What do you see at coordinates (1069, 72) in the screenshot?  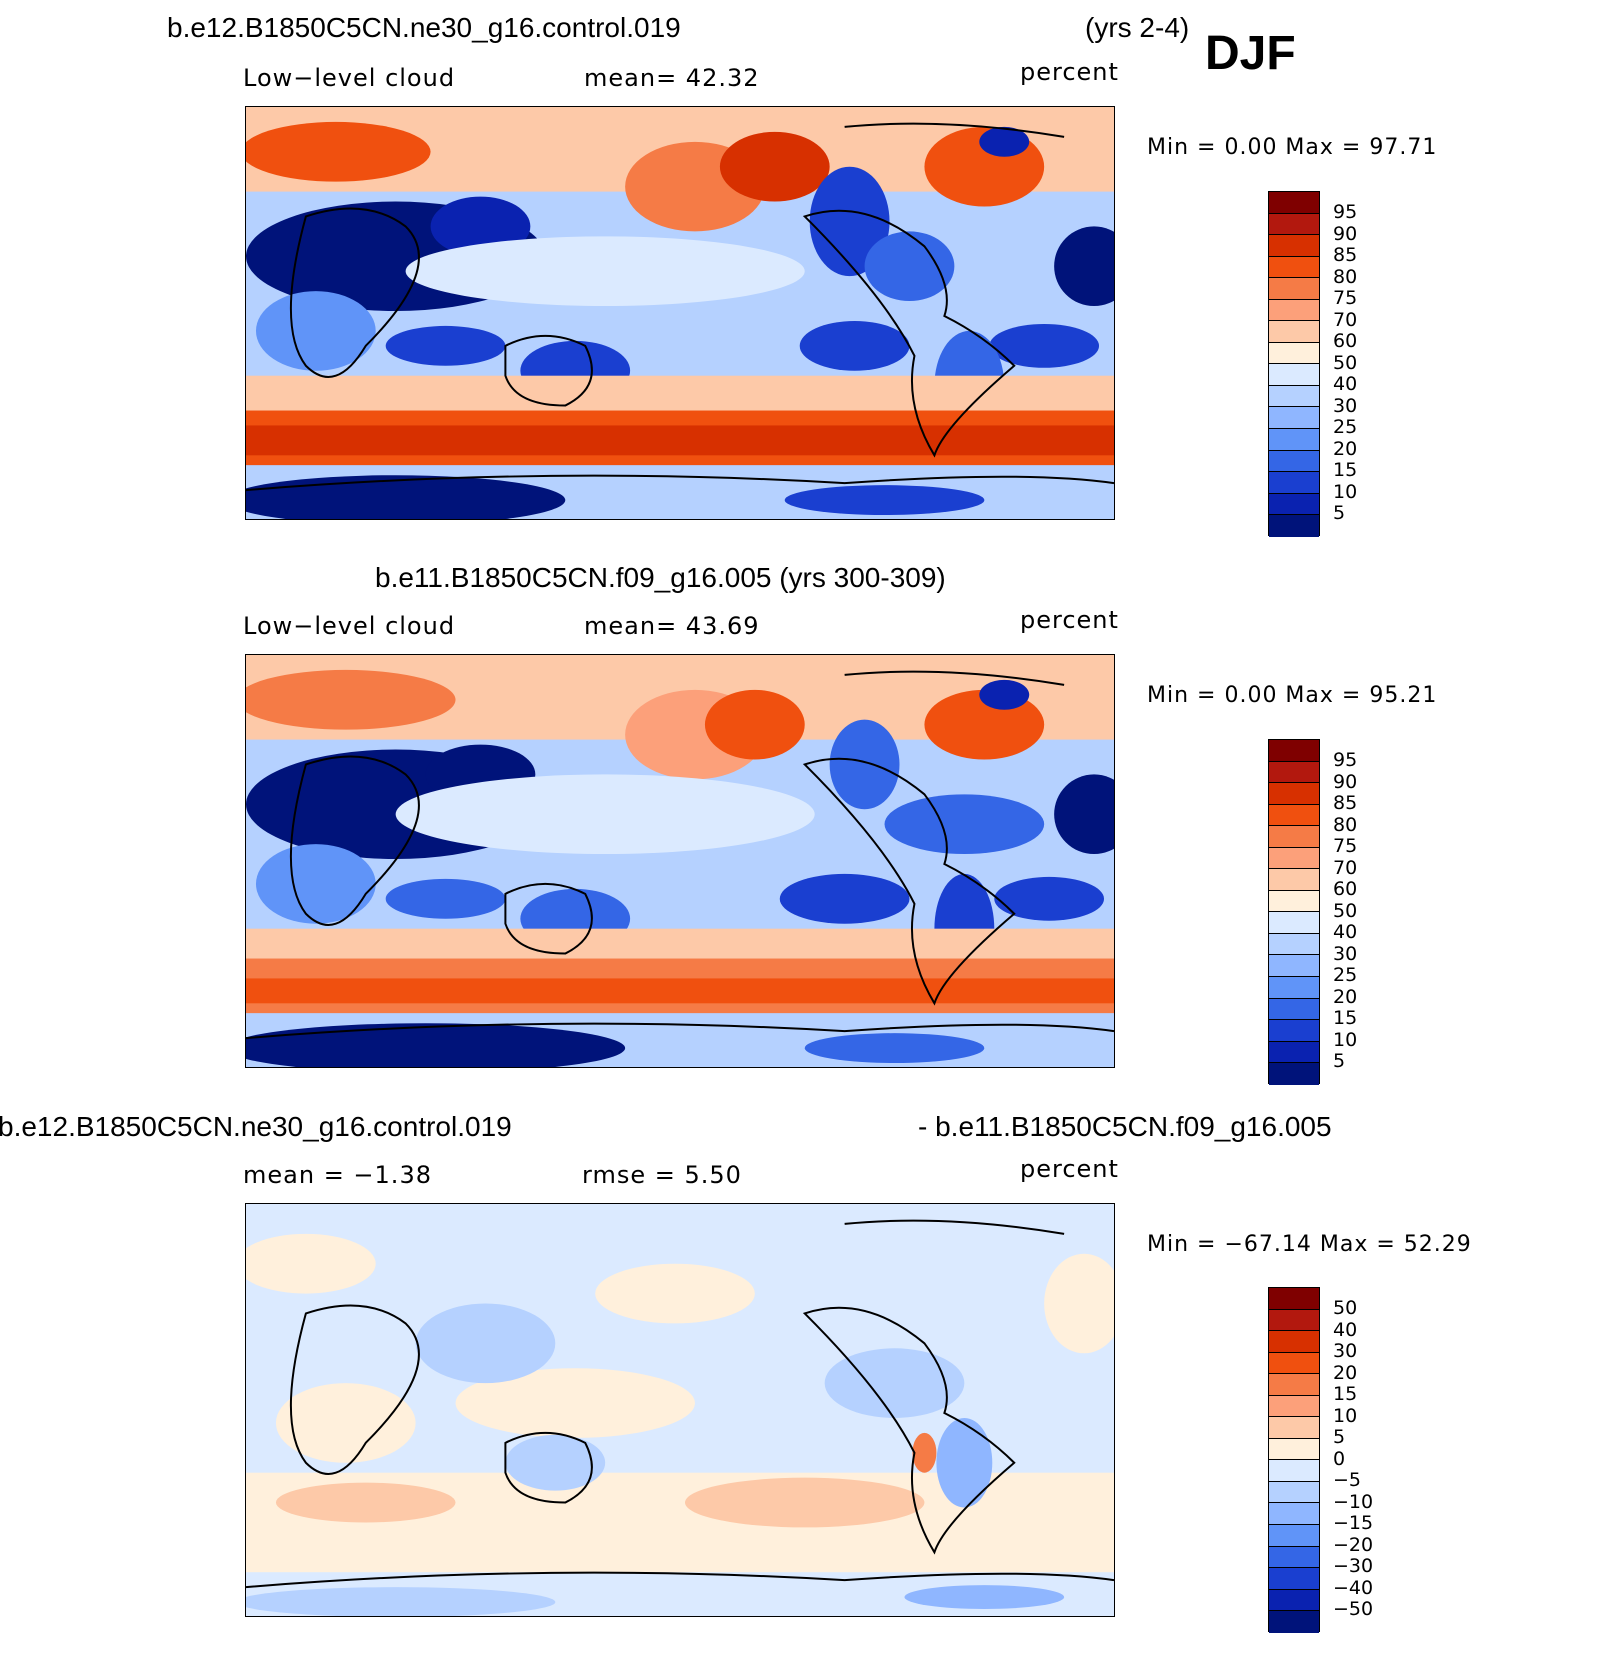 I see `panel1-units: percent` at bounding box center [1069, 72].